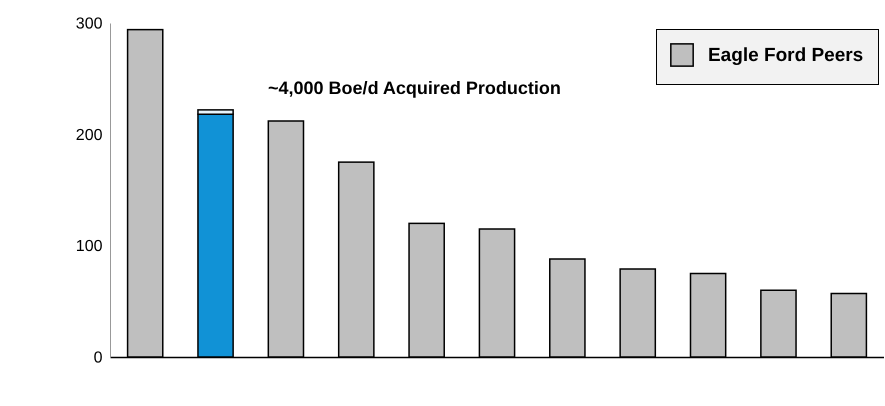  I want to click on legend-label: Eagle Ford Peers, so click(786, 55).